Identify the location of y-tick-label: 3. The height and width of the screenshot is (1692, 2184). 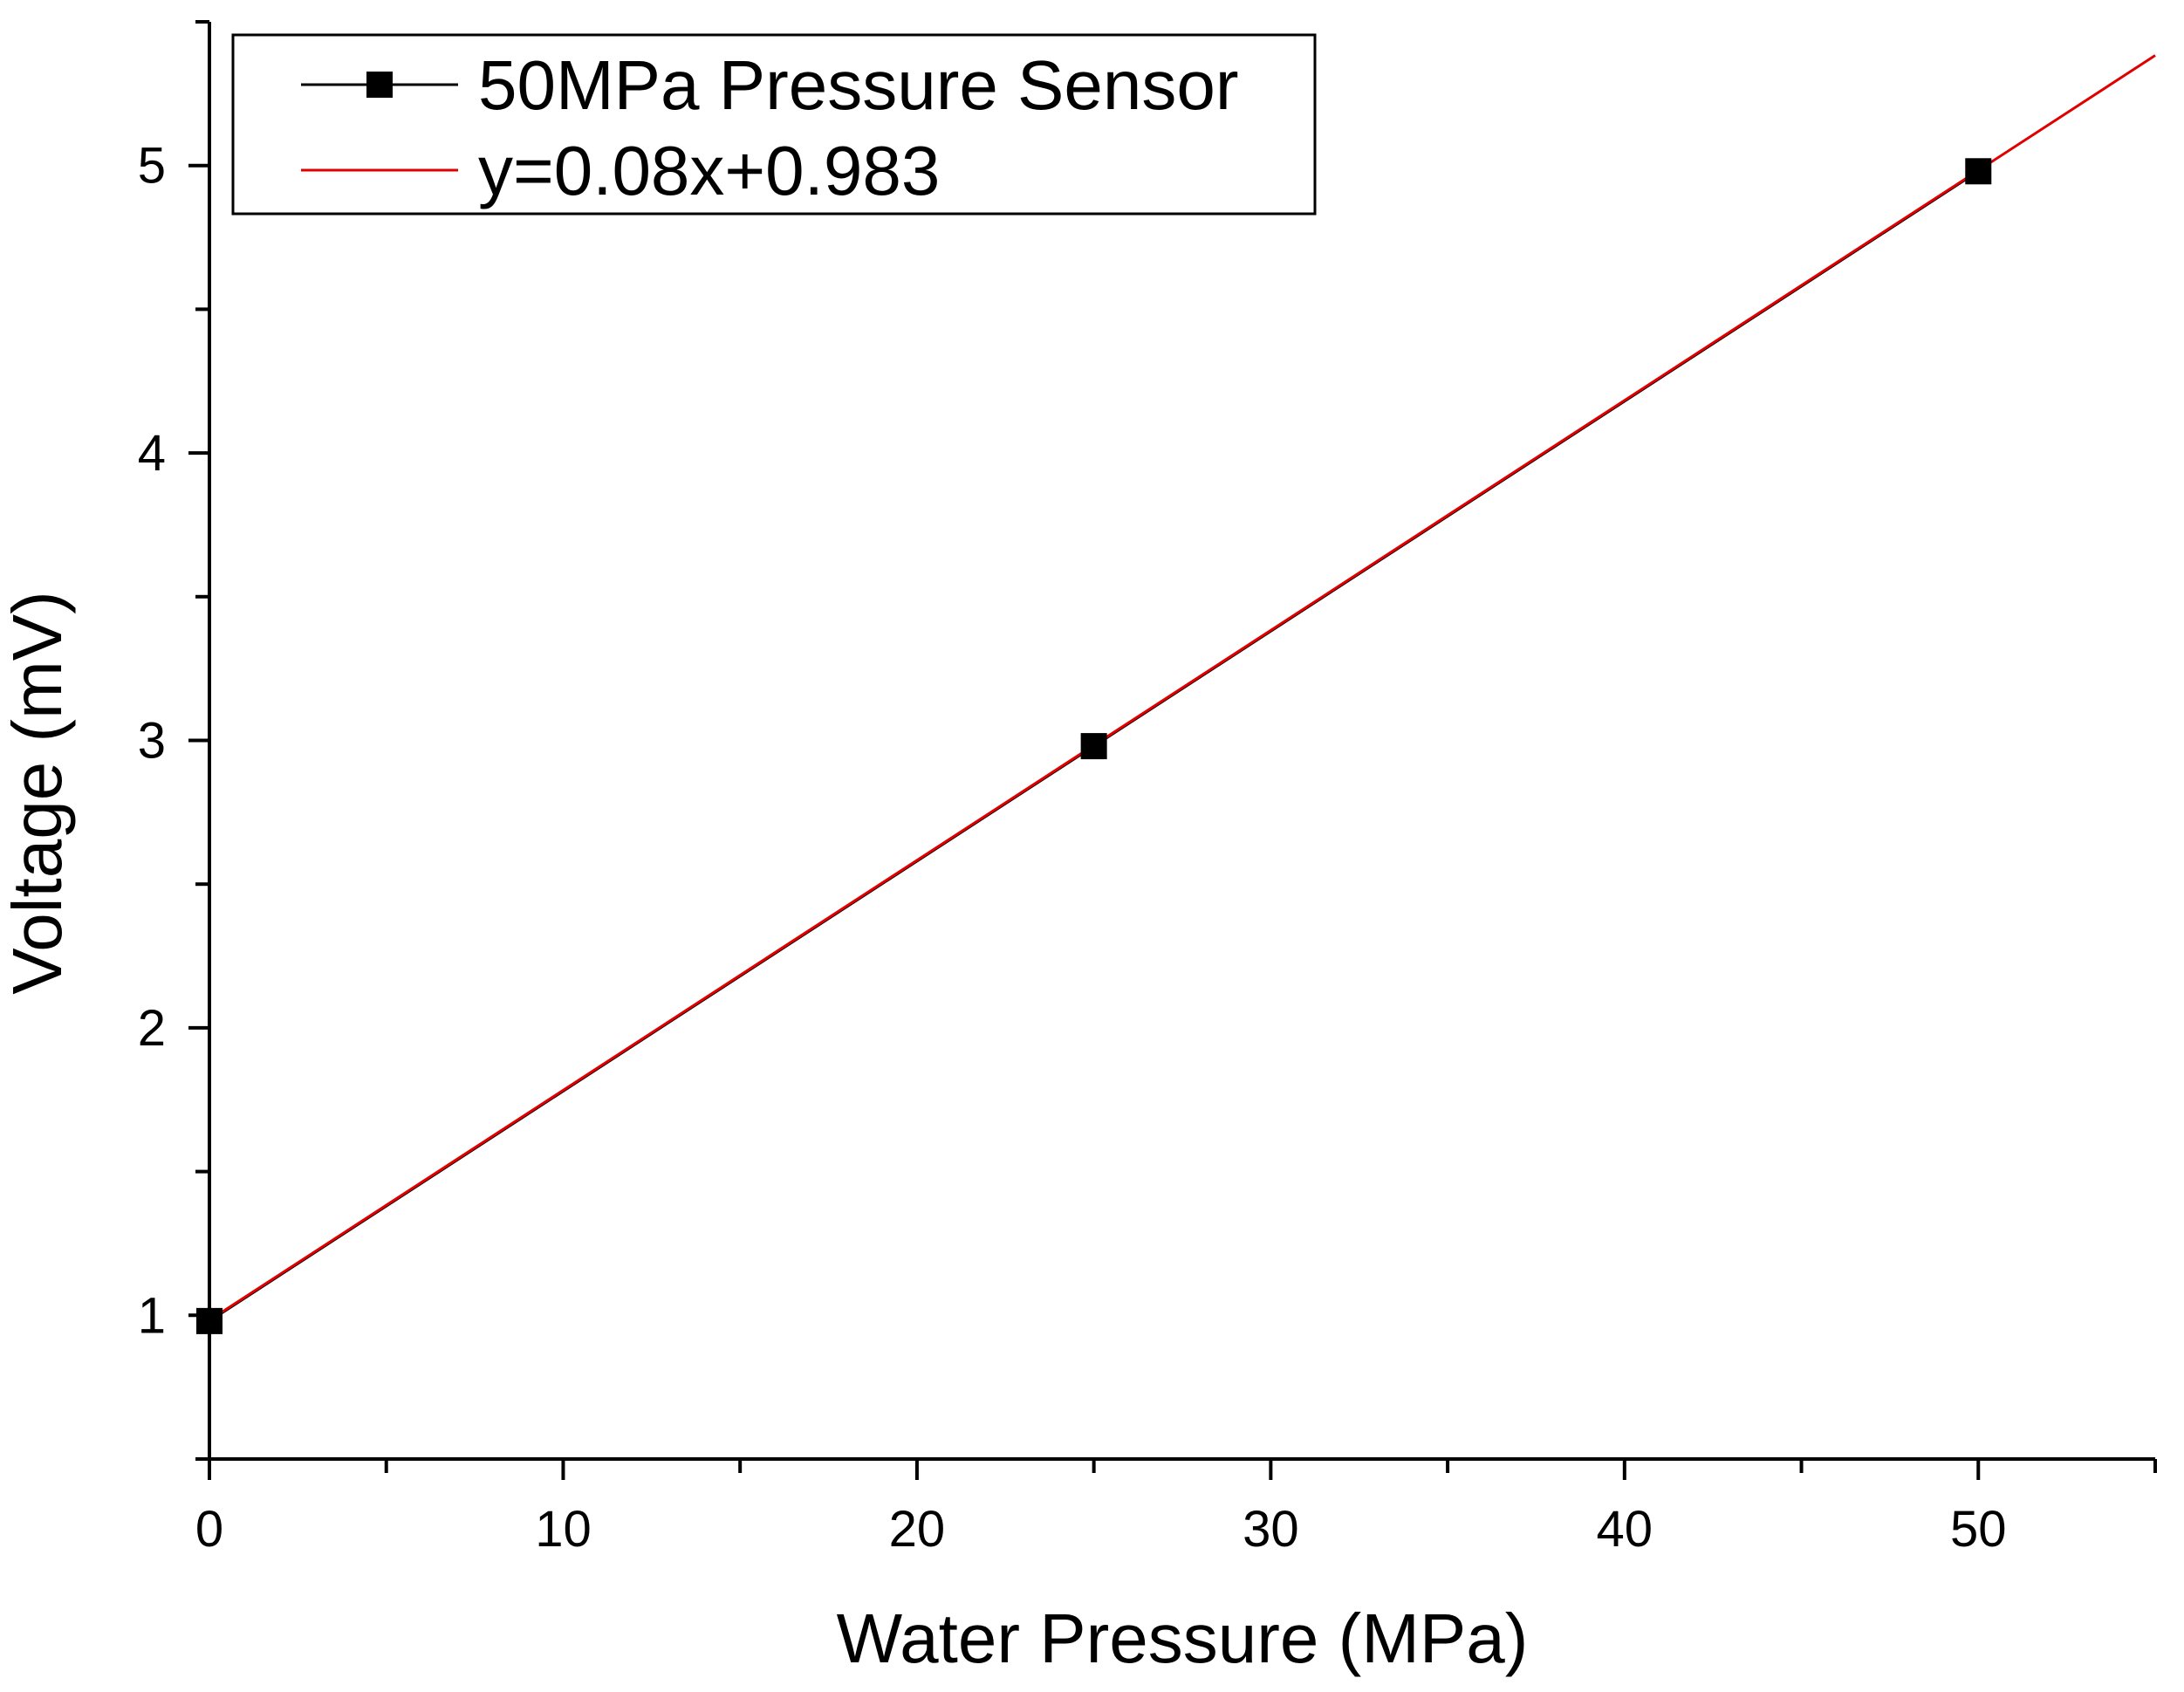
(152, 742).